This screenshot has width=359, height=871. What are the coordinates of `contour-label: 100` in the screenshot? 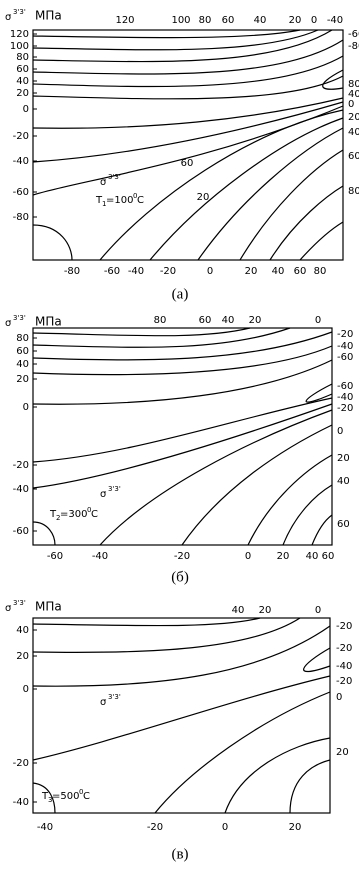 It's located at (180, 20).